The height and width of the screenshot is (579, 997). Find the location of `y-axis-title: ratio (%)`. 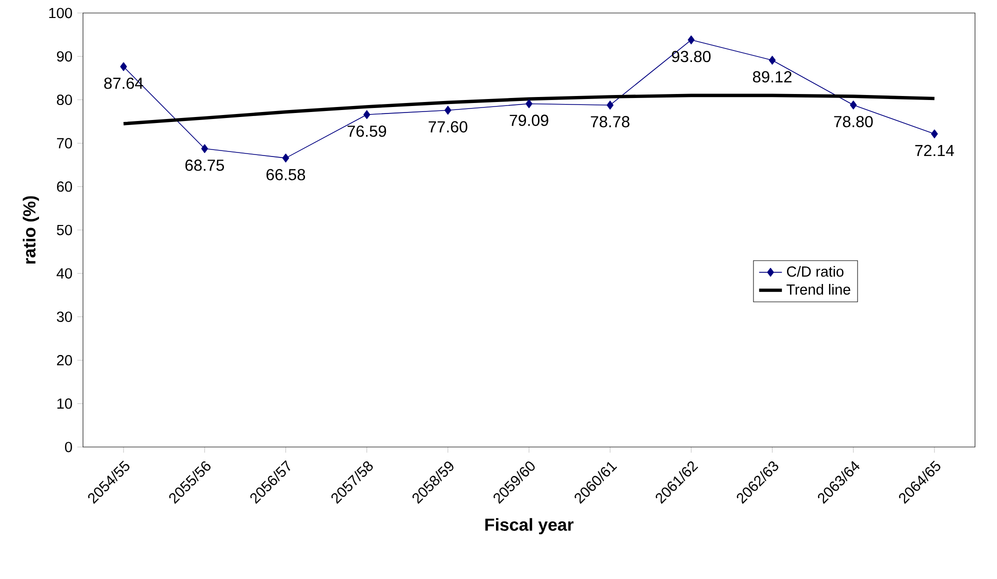

y-axis-title: ratio (%) is located at coordinates (30, 230).